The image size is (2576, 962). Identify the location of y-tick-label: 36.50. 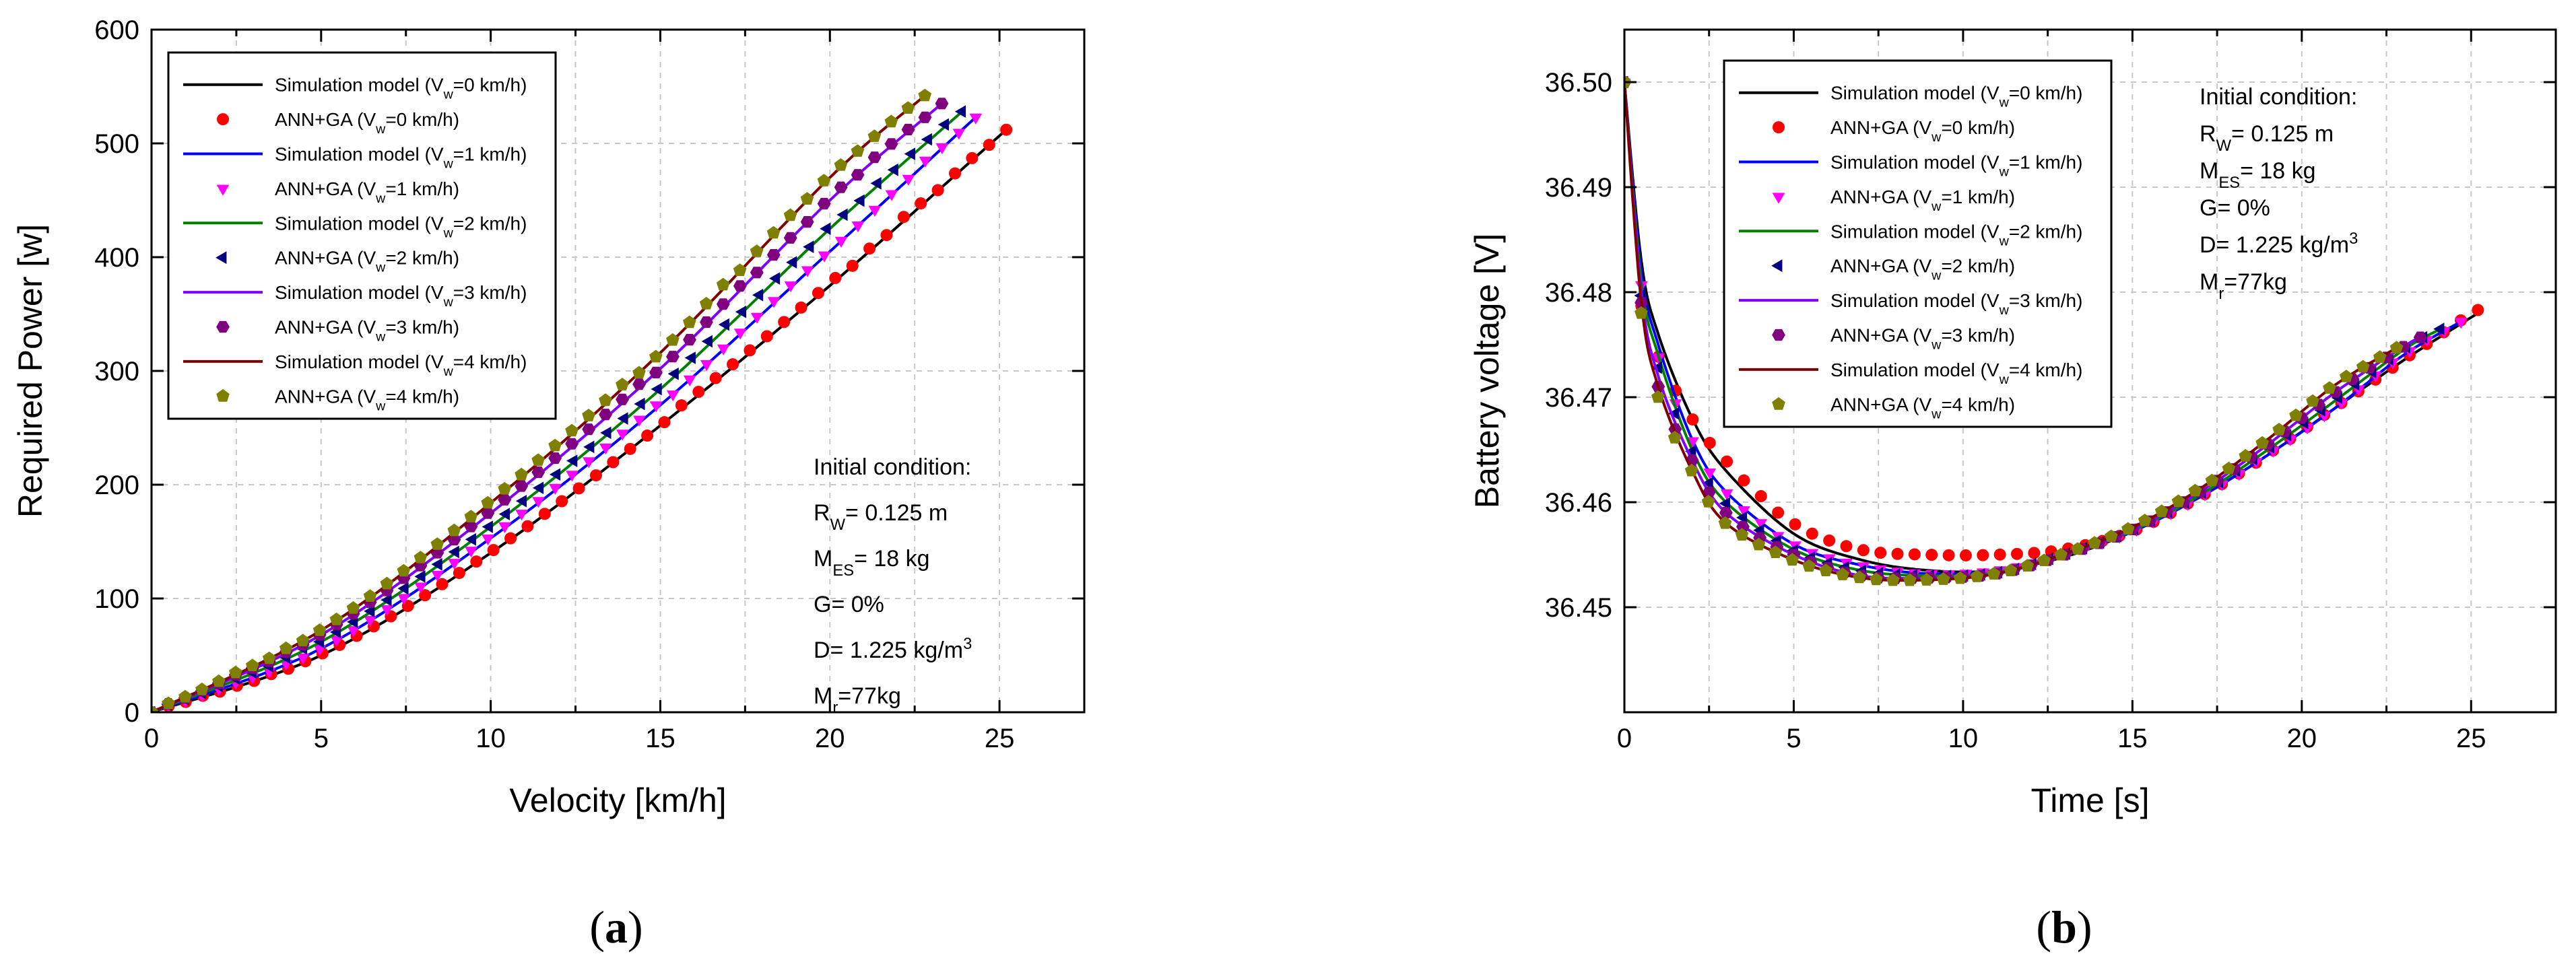
(1578, 83).